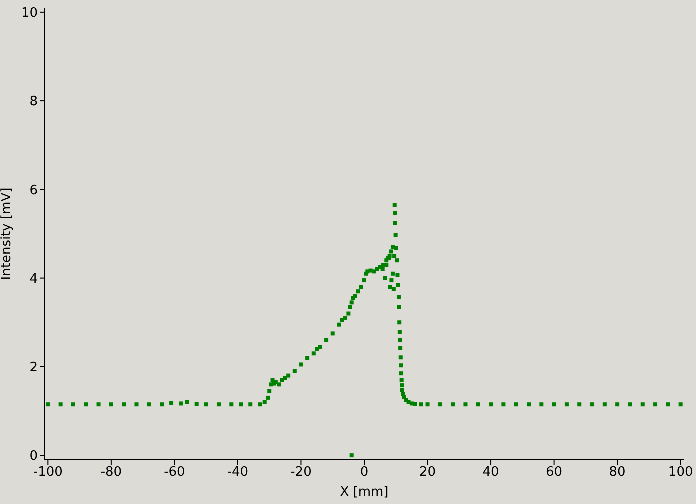 This screenshot has height=504, width=696. What do you see at coordinates (34, 102) in the screenshot?
I see `y-tick-label: 8` at bounding box center [34, 102].